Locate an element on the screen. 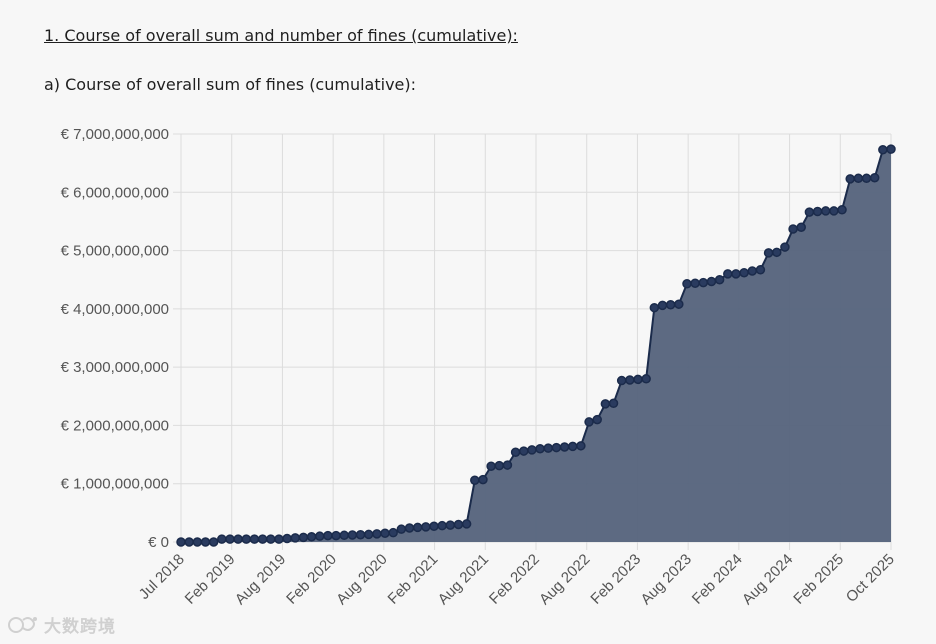 The width and height of the screenshot is (936, 644). x-tick-label: Aug 2024 is located at coordinates (767, 579).